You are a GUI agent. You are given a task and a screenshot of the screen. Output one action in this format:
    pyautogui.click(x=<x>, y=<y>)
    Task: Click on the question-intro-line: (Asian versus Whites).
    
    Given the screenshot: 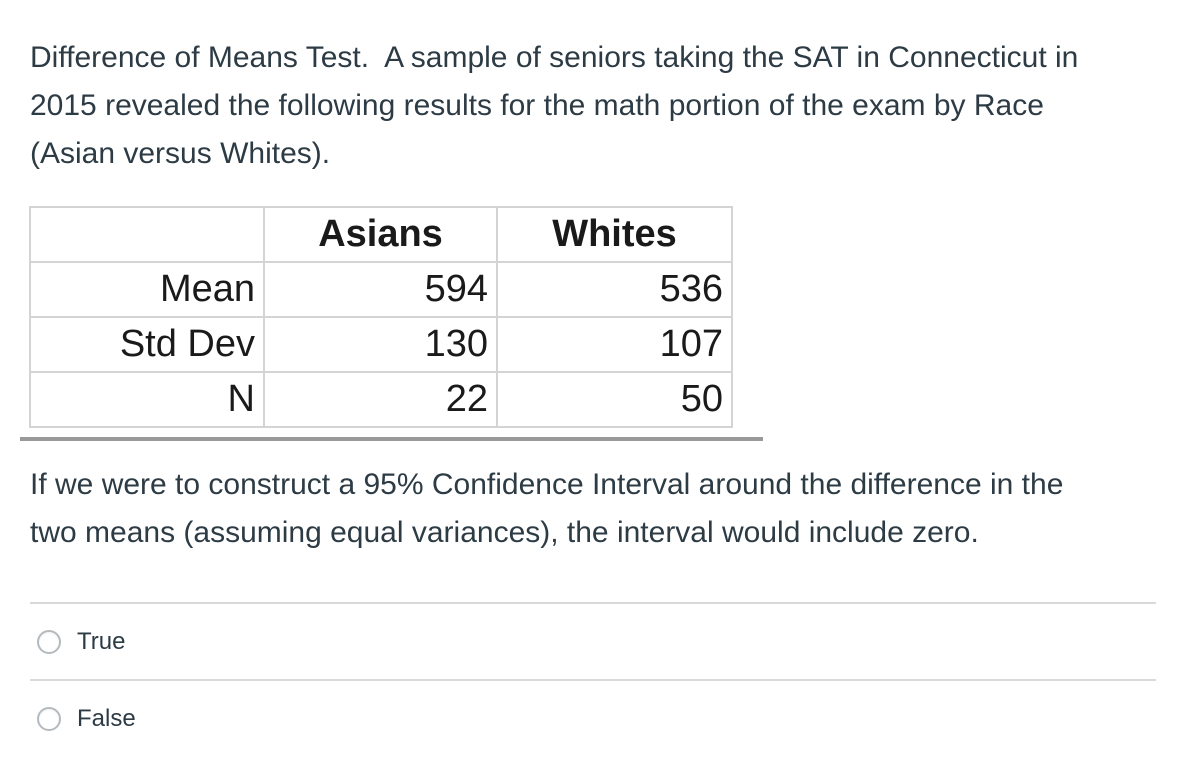 What is the action you would take?
    pyautogui.click(x=180, y=153)
    